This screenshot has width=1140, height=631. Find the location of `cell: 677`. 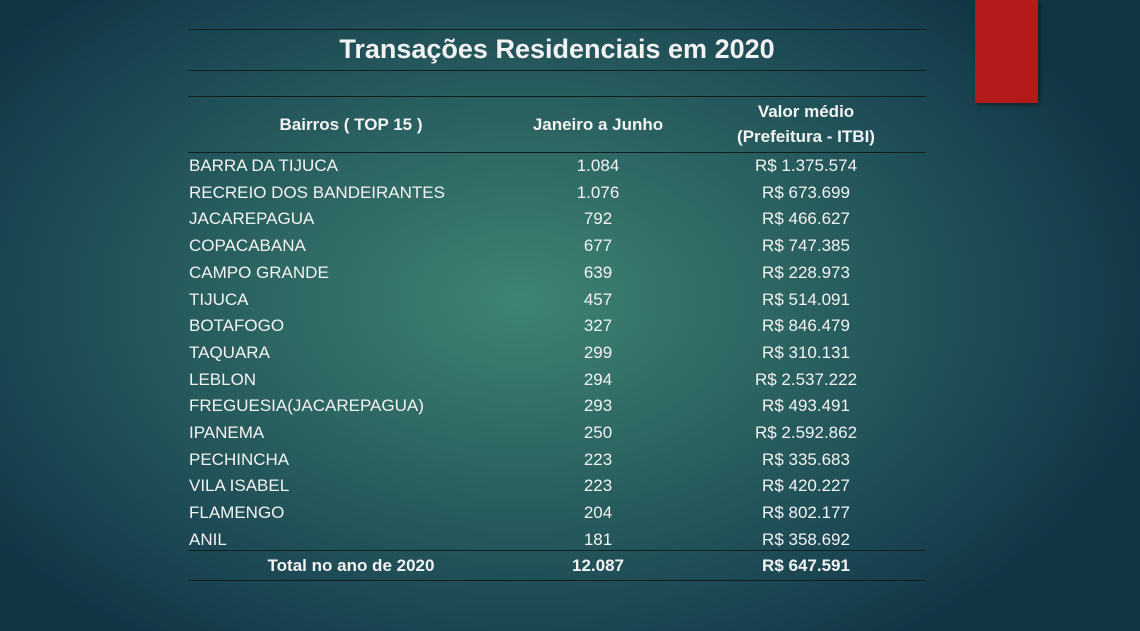

cell: 677 is located at coordinates (598, 246).